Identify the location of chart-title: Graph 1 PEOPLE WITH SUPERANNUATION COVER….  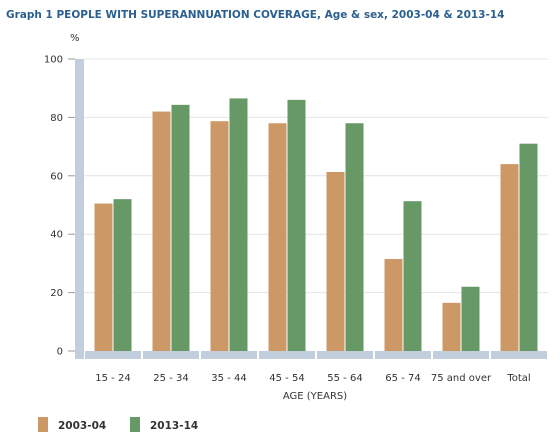
(255, 15).